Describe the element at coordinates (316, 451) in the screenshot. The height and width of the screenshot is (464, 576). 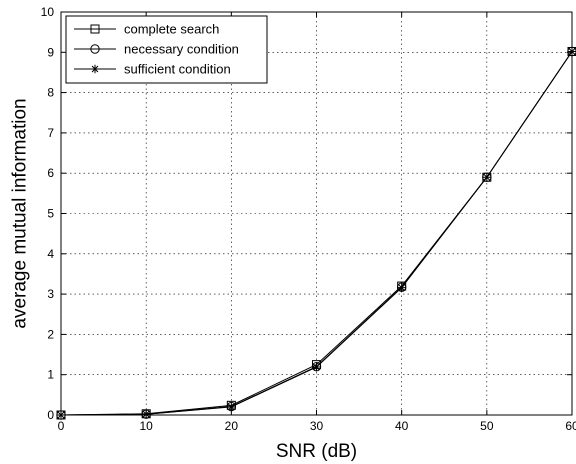
I see `x-axis-label: SNR (dB)` at that location.